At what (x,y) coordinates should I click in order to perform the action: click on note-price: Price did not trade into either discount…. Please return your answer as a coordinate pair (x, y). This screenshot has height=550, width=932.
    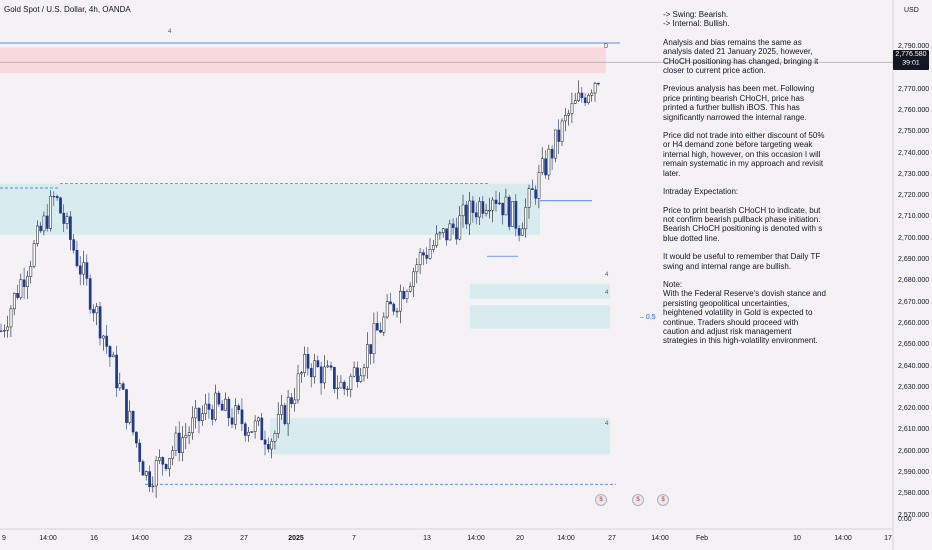
    Looking at the image, I should click on (744, 154).